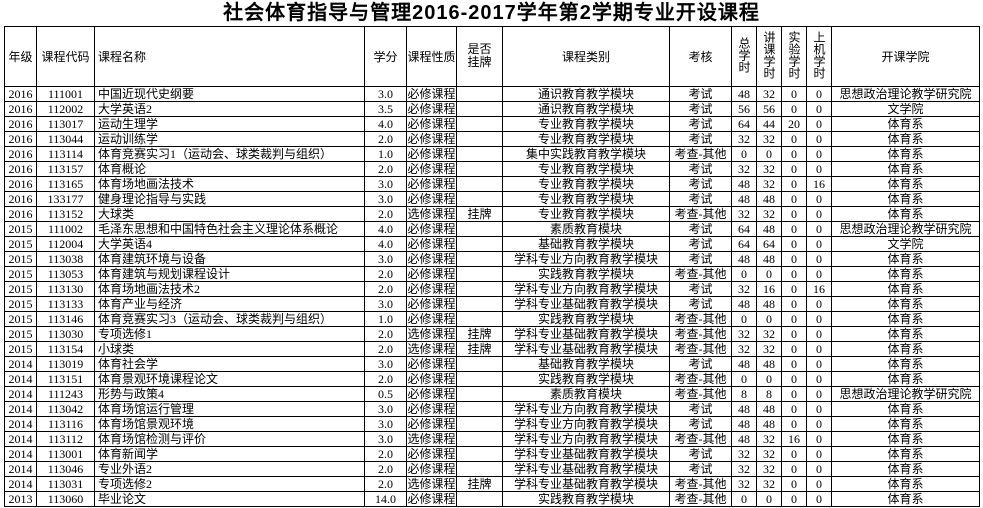 Image resolution: width=983 pixels, height=508 pixels. Describe the element at coordinates (229, 154) in the screenshot. I see `cell-course_name: 体育竞赛实习1（运动会、球类裁判与组织）` at that location.